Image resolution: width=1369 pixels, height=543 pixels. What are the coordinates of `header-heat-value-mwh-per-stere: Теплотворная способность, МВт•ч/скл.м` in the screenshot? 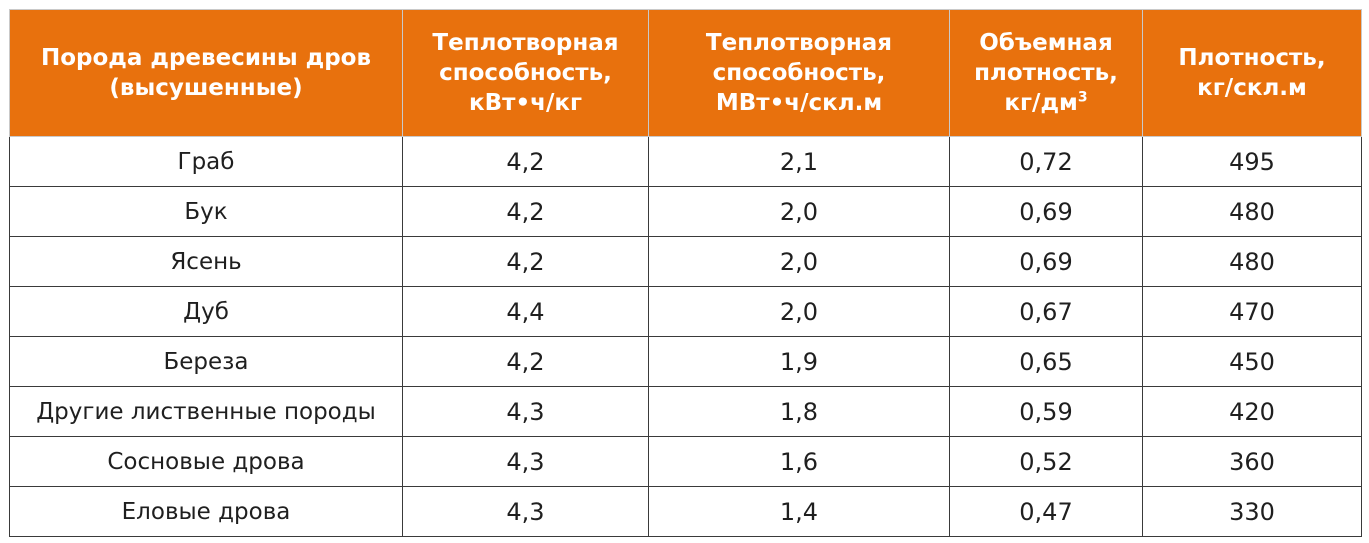 It's located at (799, 73).